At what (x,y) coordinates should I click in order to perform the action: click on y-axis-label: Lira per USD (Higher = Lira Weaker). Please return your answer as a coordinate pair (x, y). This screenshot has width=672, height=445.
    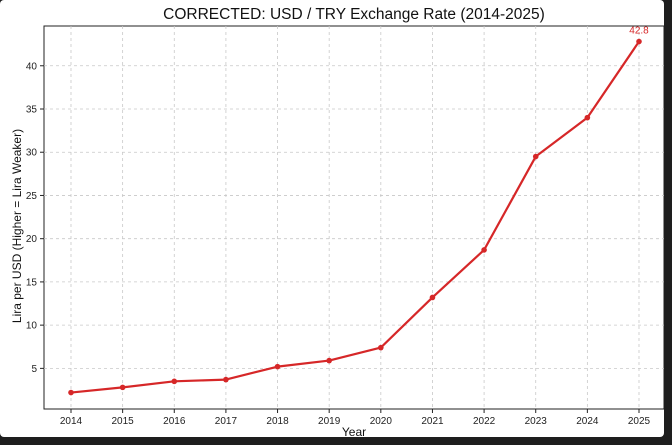
    Looking at the image, I should click on (17, 226).